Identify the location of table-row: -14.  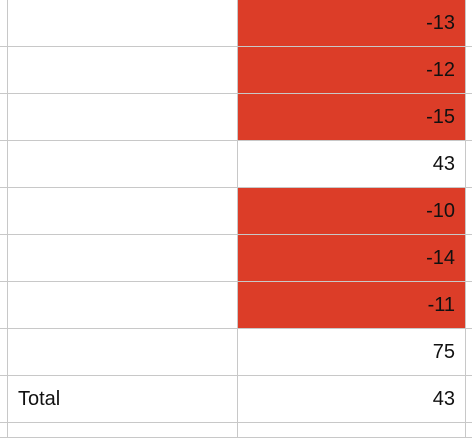
(236, 258).